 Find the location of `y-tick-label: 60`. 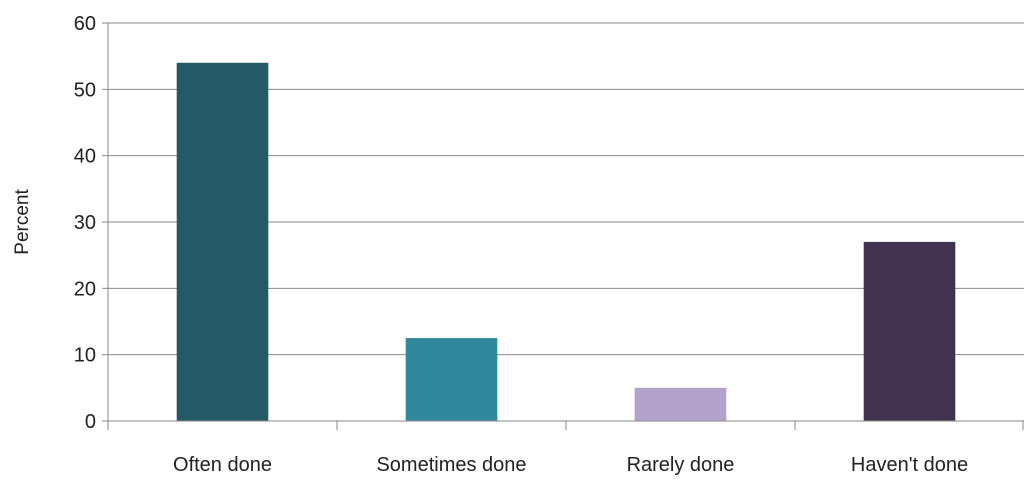

y-tick-label: 60 is located at coordinates (85, 24).